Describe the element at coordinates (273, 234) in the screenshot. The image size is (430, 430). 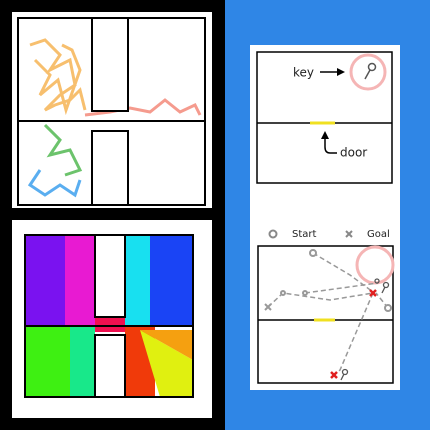
I see `start-marker` at that location.